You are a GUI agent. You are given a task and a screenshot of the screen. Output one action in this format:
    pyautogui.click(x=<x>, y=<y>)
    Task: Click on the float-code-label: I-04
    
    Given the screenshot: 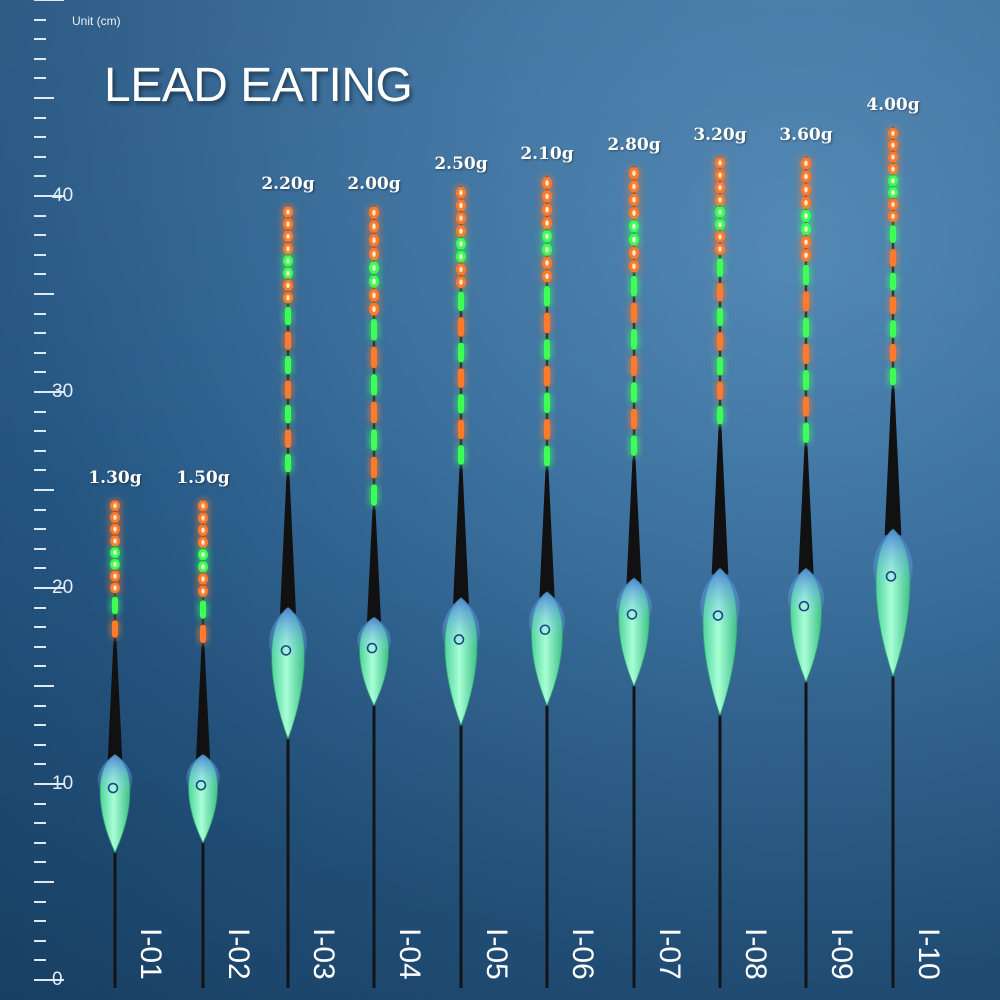 What is the action you would take?
    pyautogui.click(x=409, y=954)
    